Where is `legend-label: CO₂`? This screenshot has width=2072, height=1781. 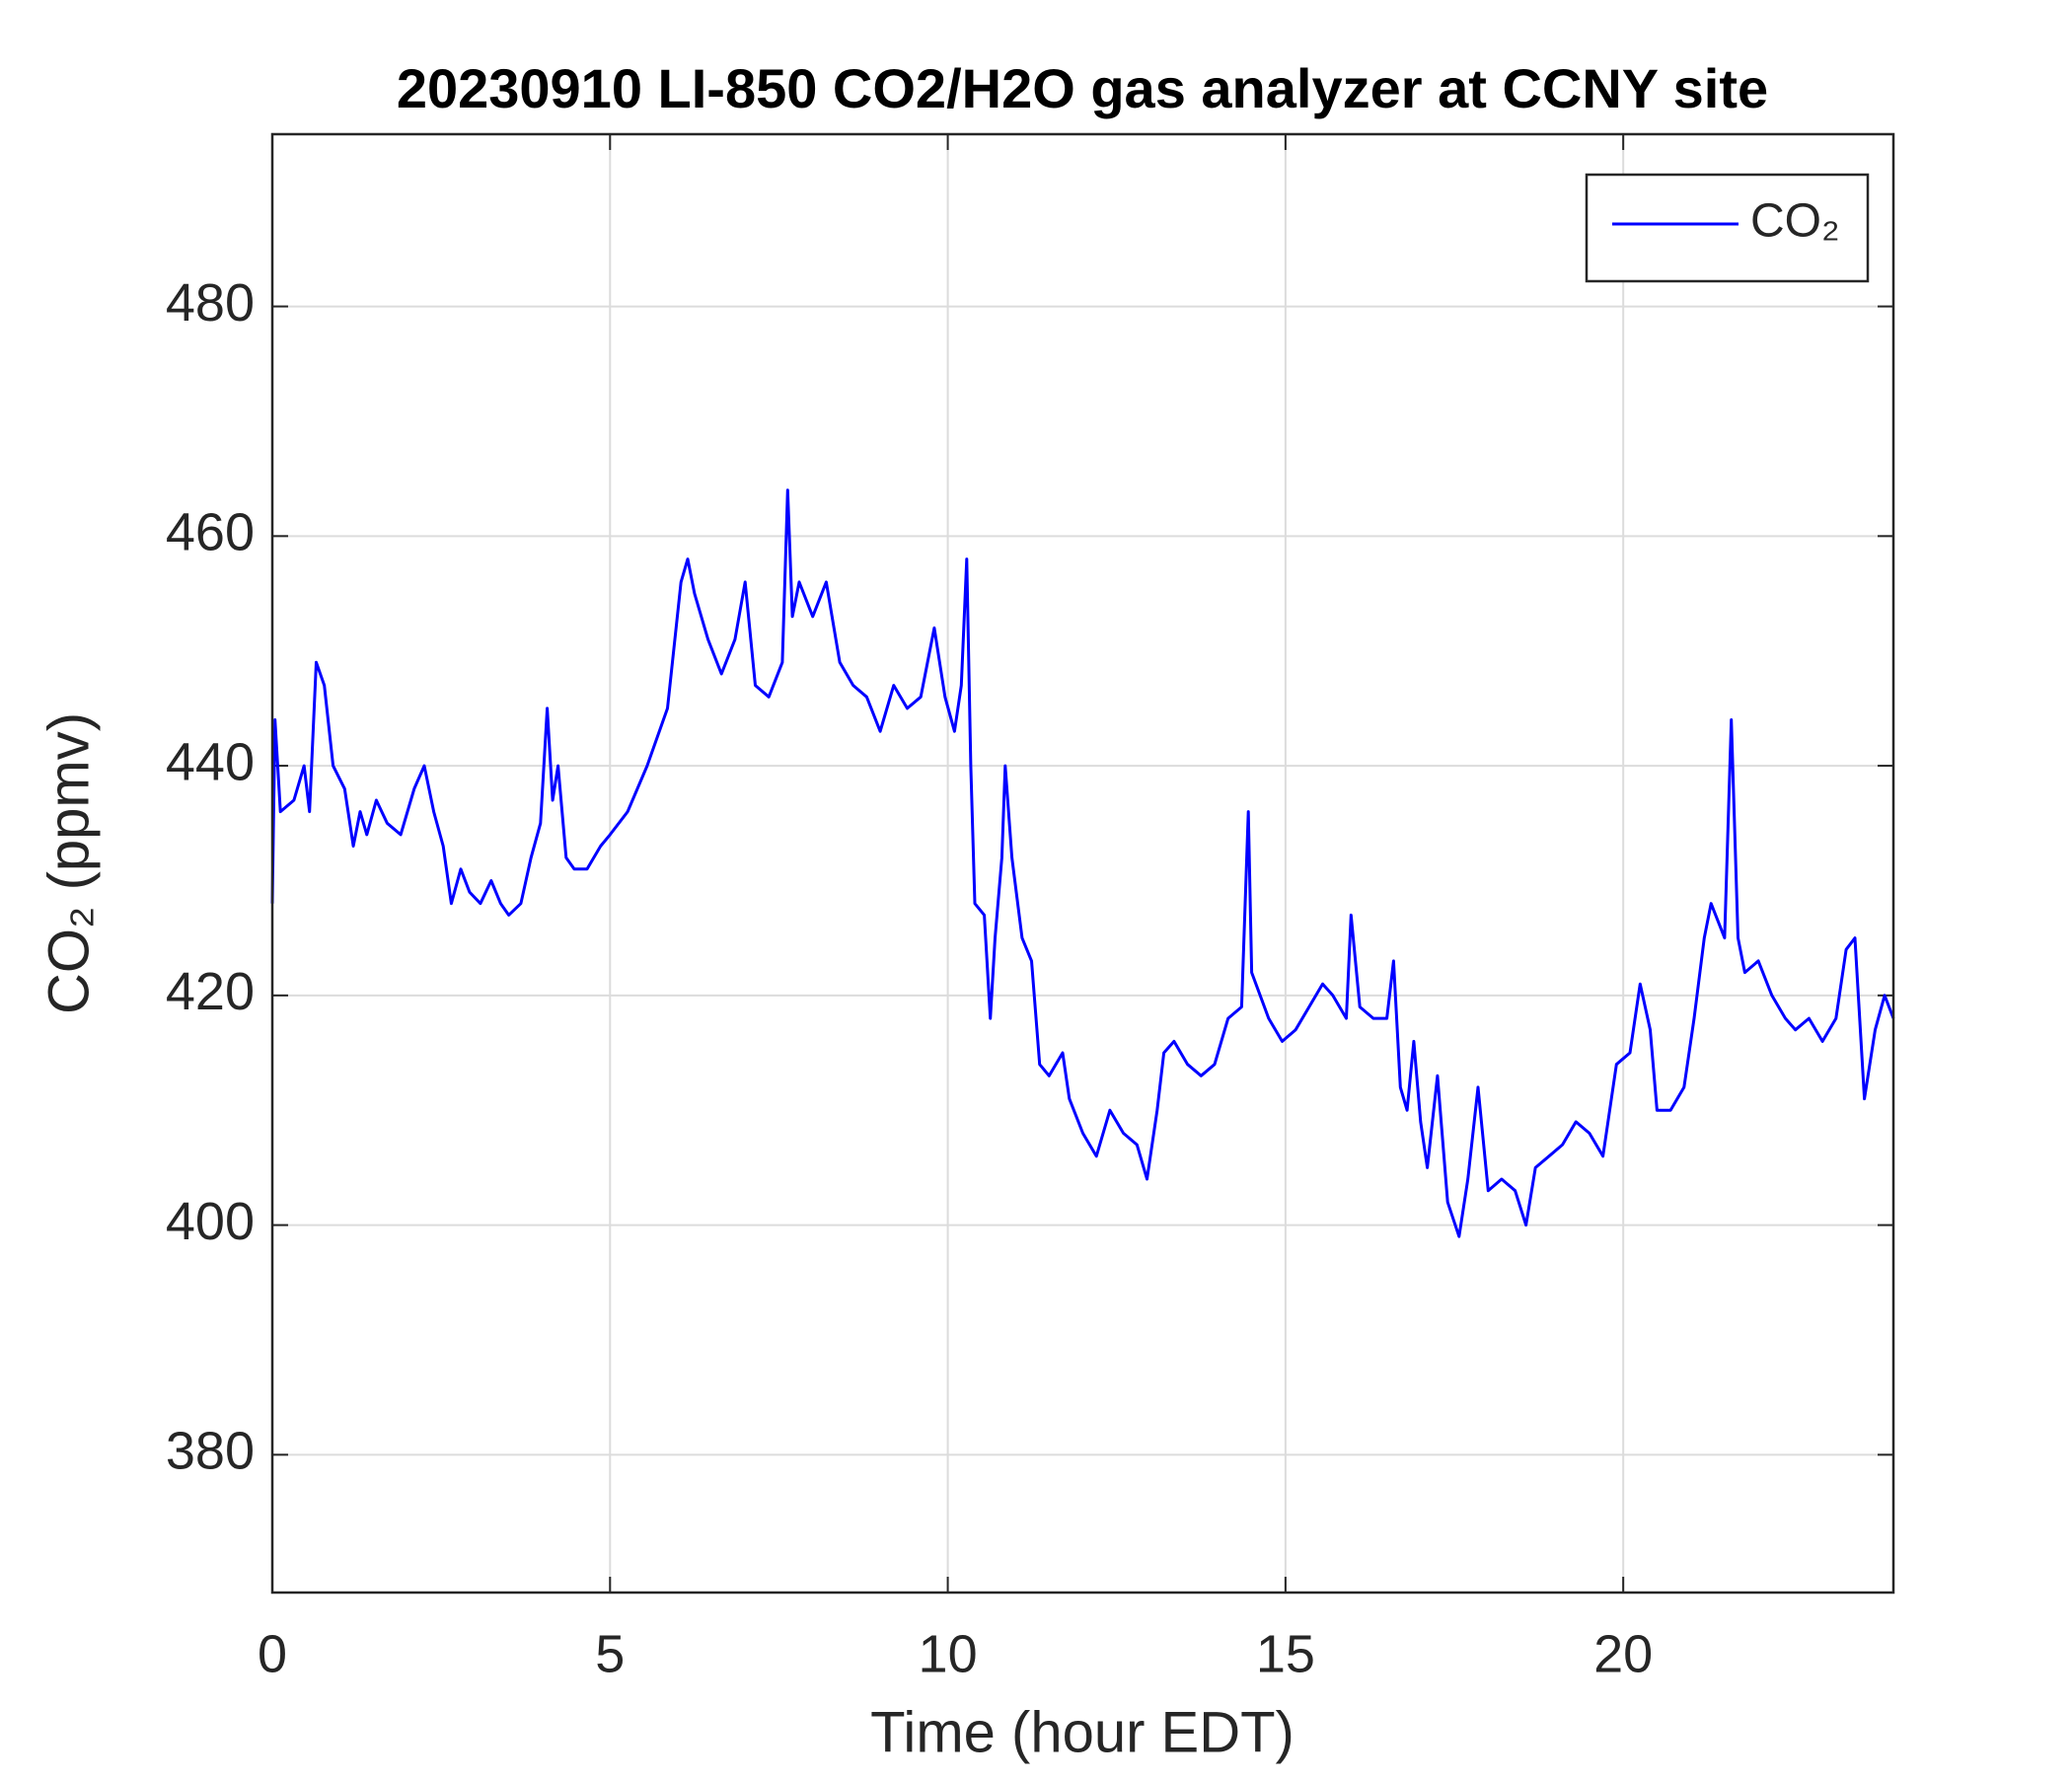 legend-label: CO₂ is located at coordinates (1795, 221).